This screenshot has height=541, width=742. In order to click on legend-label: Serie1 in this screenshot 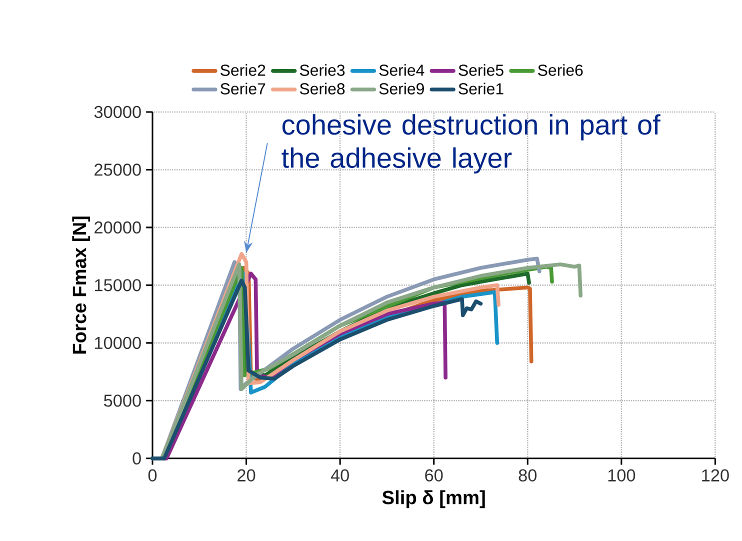, I will do `click(481, 88)`.